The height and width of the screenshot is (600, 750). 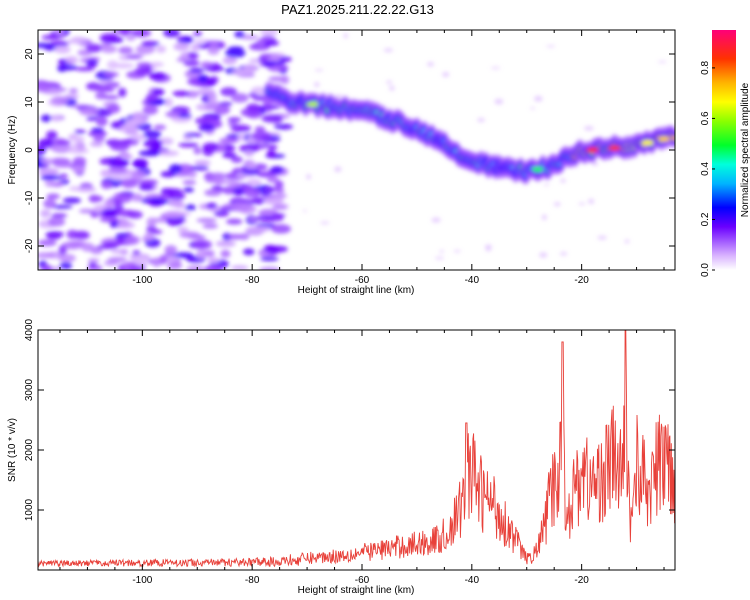 What do you see at coordinates (581, 580) in the screenshot?
I see `x-tick-label: -20` at bounding box center [581, 580].